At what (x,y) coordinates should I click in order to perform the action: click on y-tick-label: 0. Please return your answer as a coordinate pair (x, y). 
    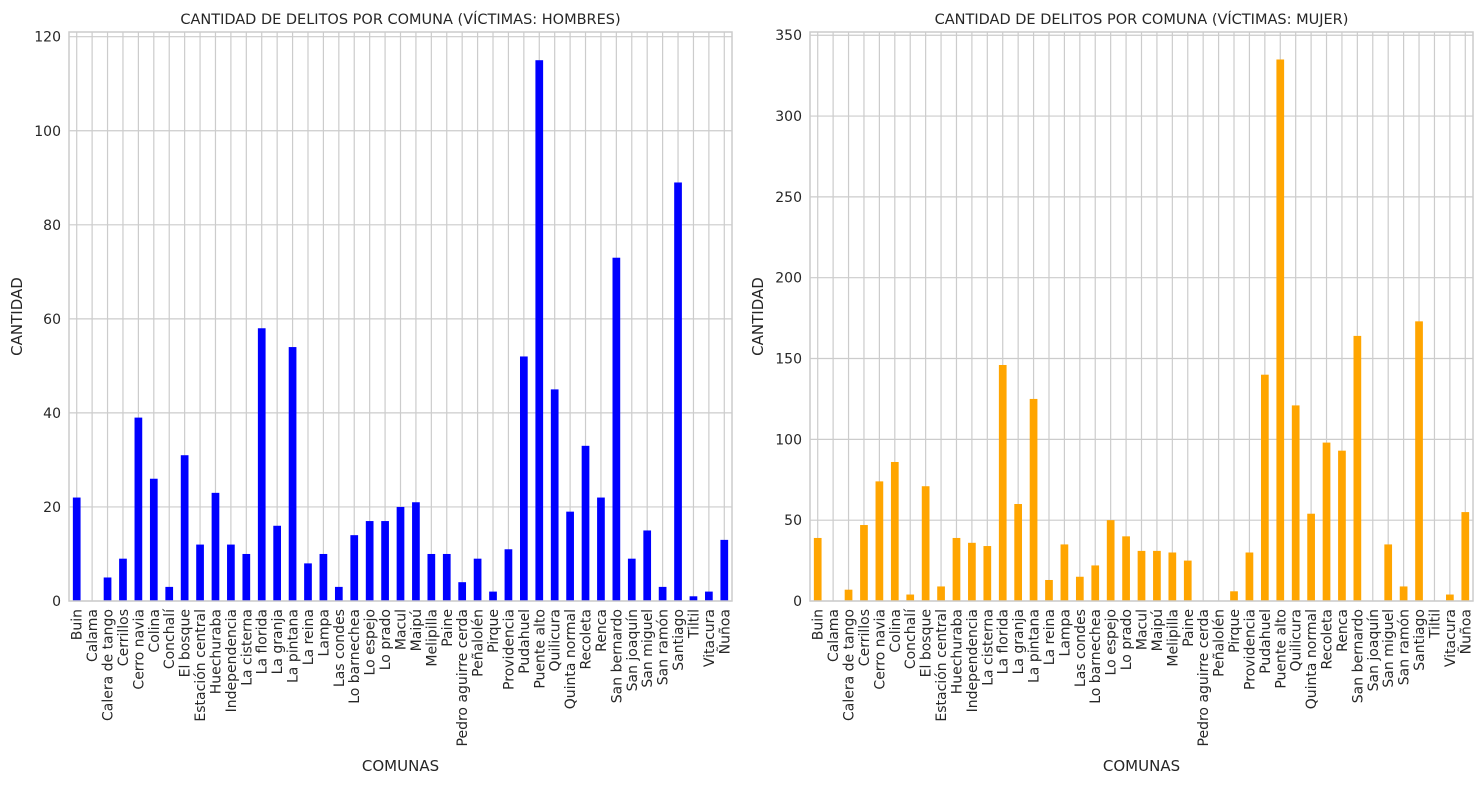
    Looking at the image, I should click on (56, 602).